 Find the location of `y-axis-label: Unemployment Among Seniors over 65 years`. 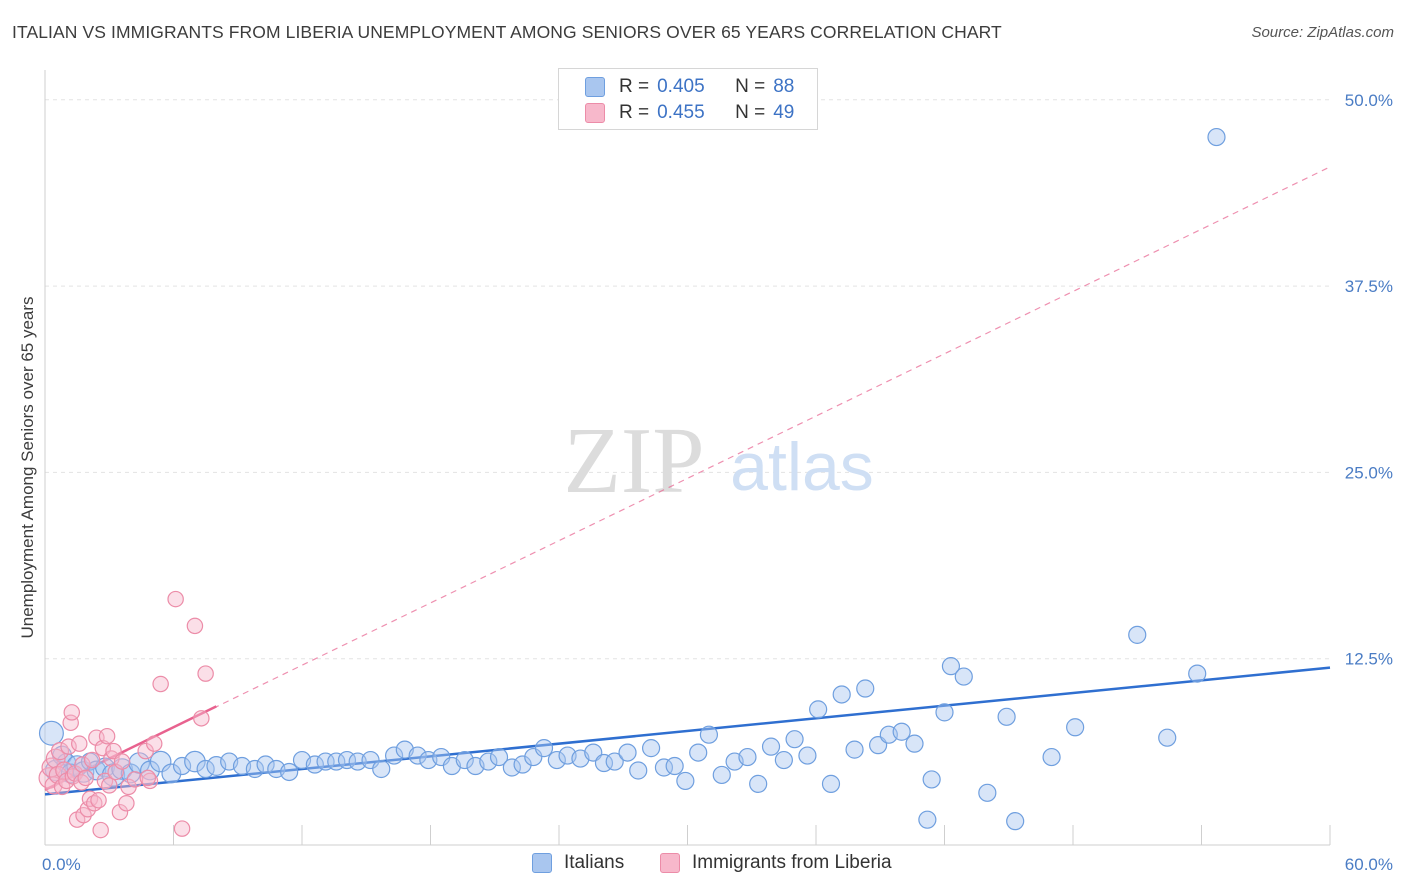

y-axis-label: Unemployment Among Seniors over 65 years is located at coordinates (27, 467).